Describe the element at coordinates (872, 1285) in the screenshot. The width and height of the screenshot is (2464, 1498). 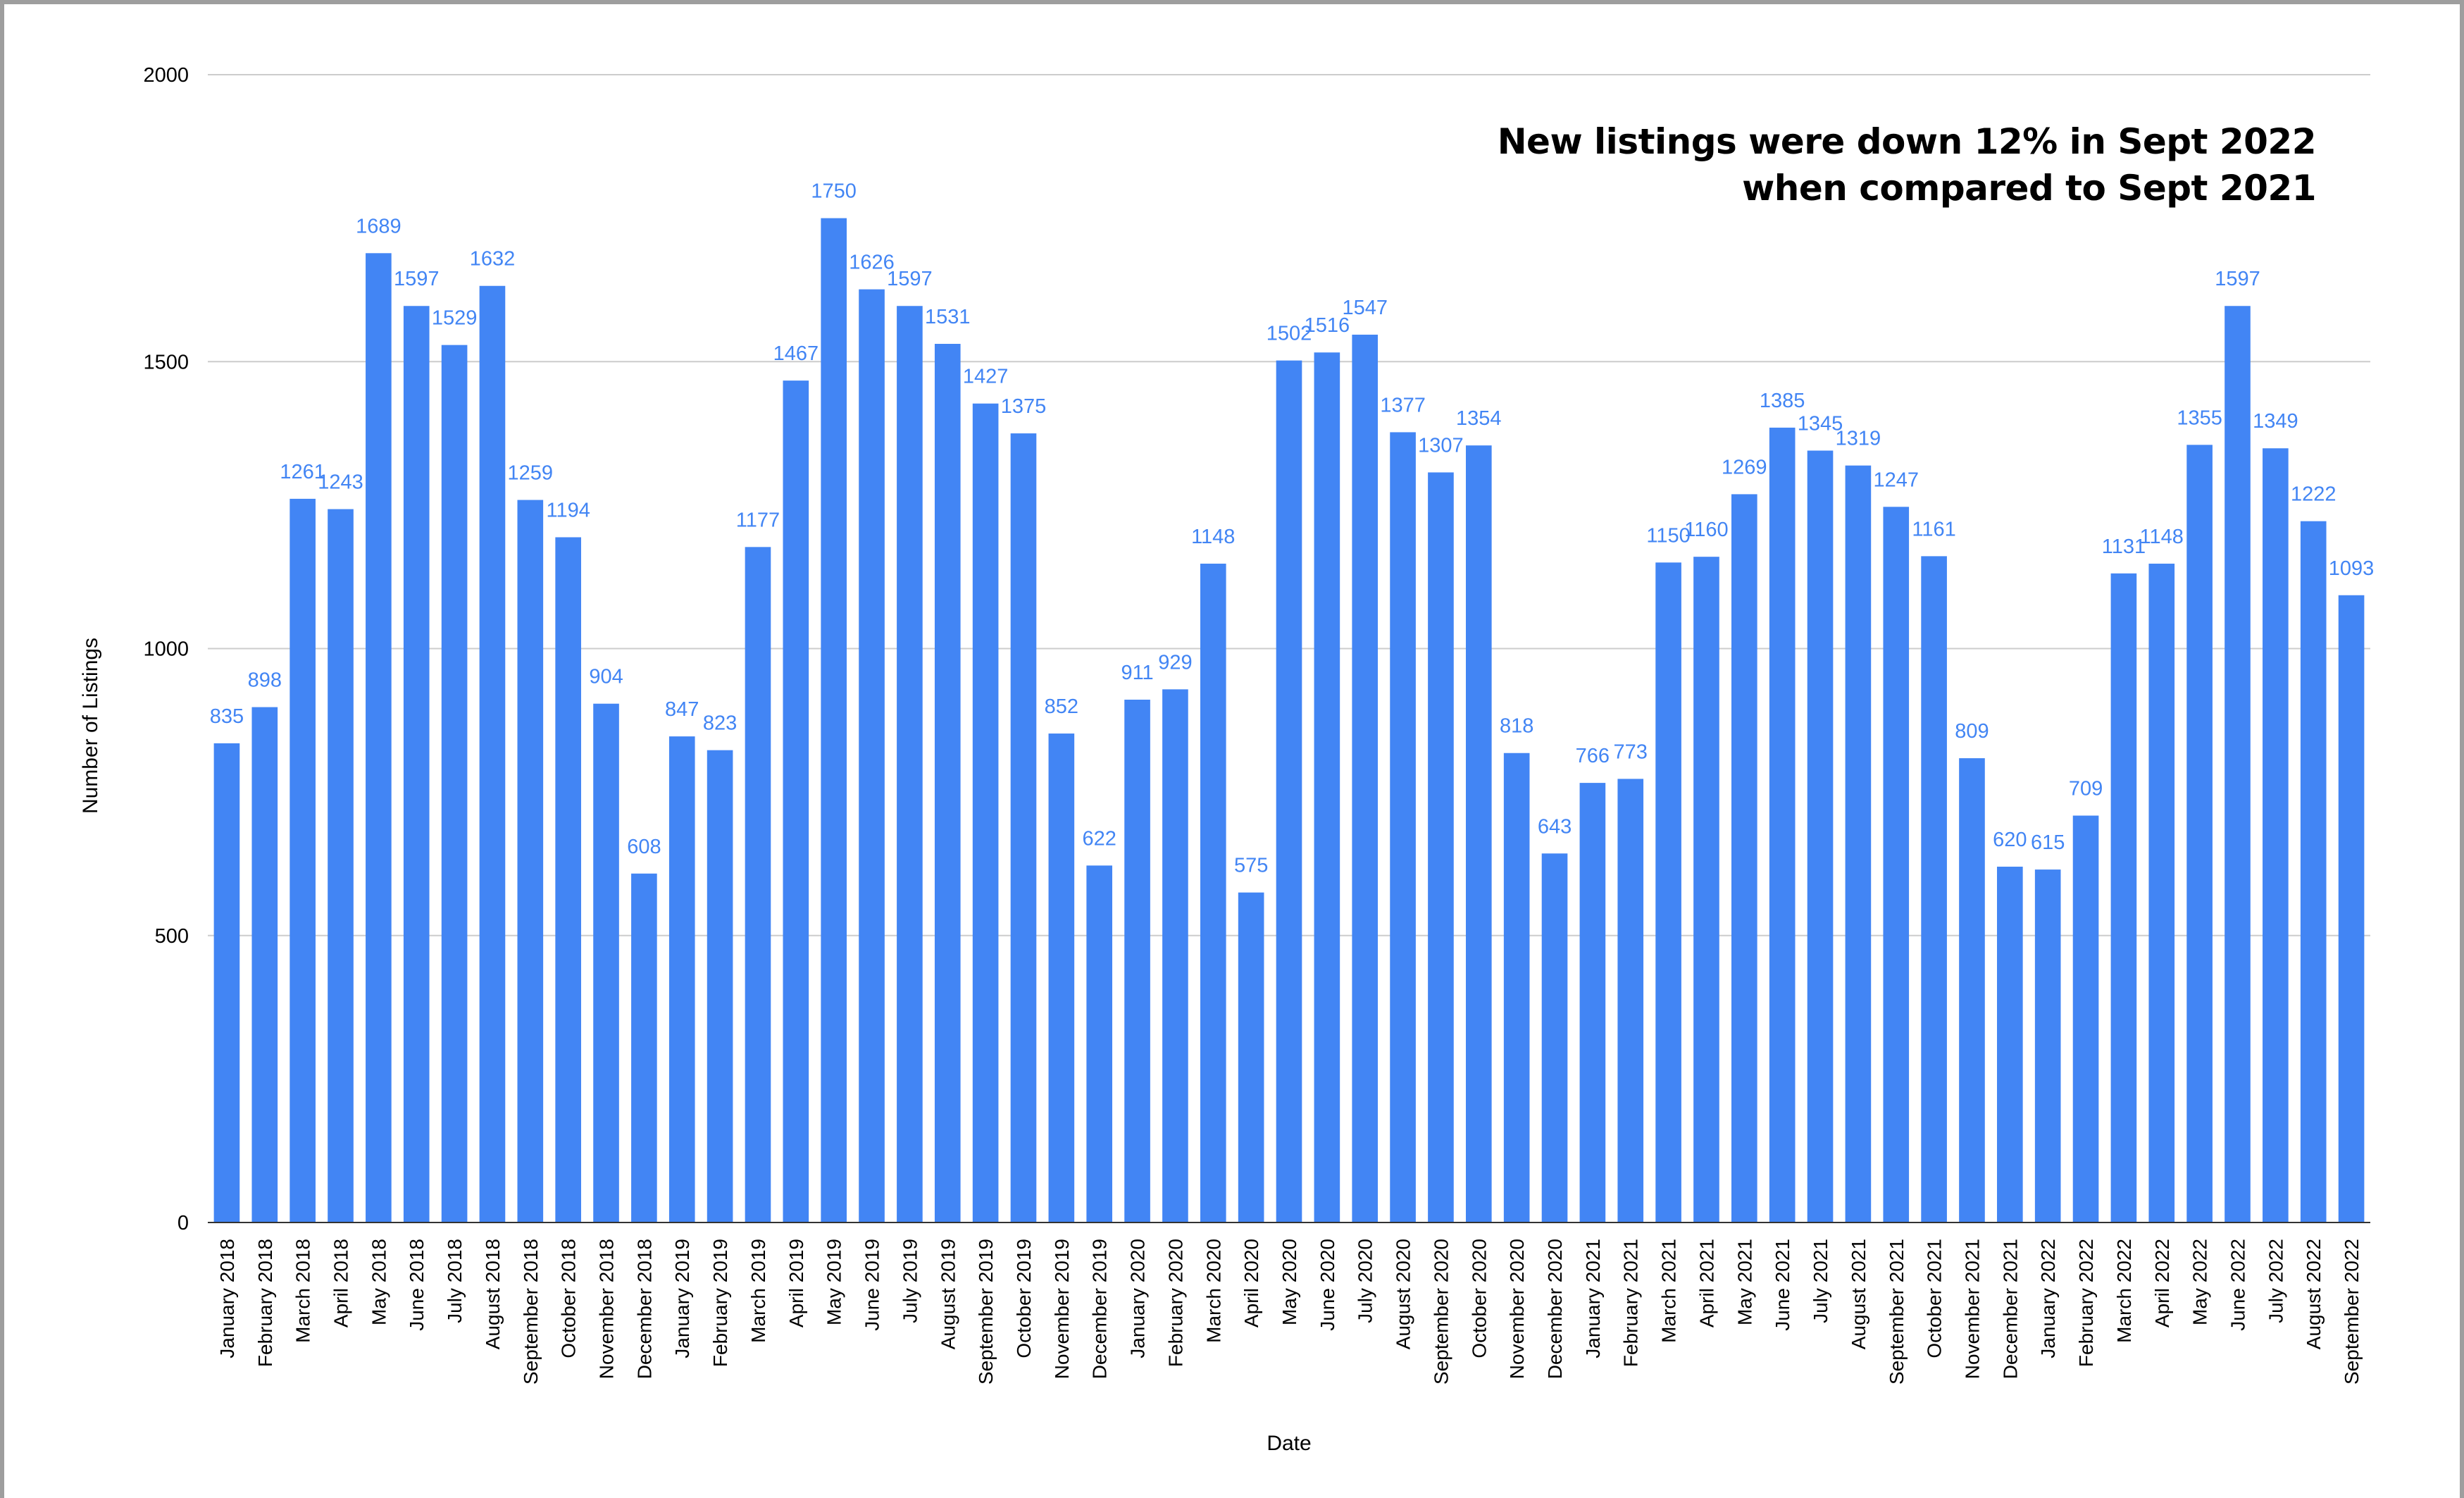
I see `x-tick-label: June 2019` at that location.